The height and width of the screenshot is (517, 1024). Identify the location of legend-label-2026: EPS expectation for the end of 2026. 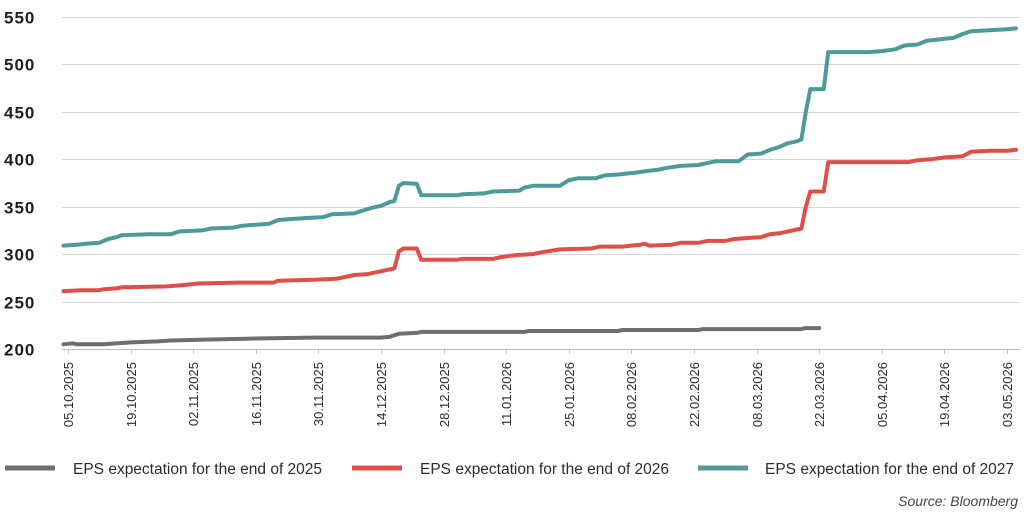
(544, 469).